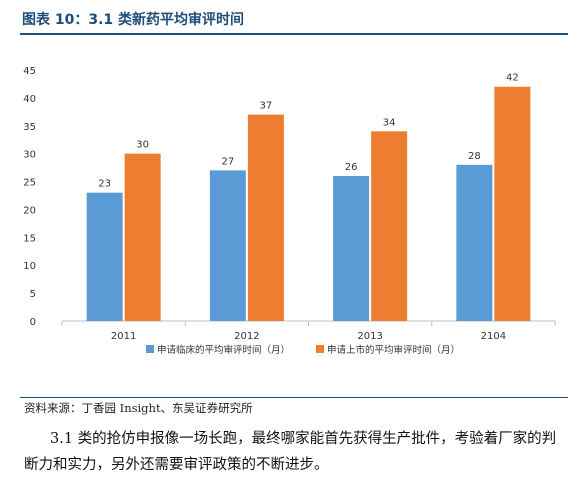  What do you see at coordinates (389, 122) in the screenshot?
I see `data-label: 34` at bounding box center [389, 122].